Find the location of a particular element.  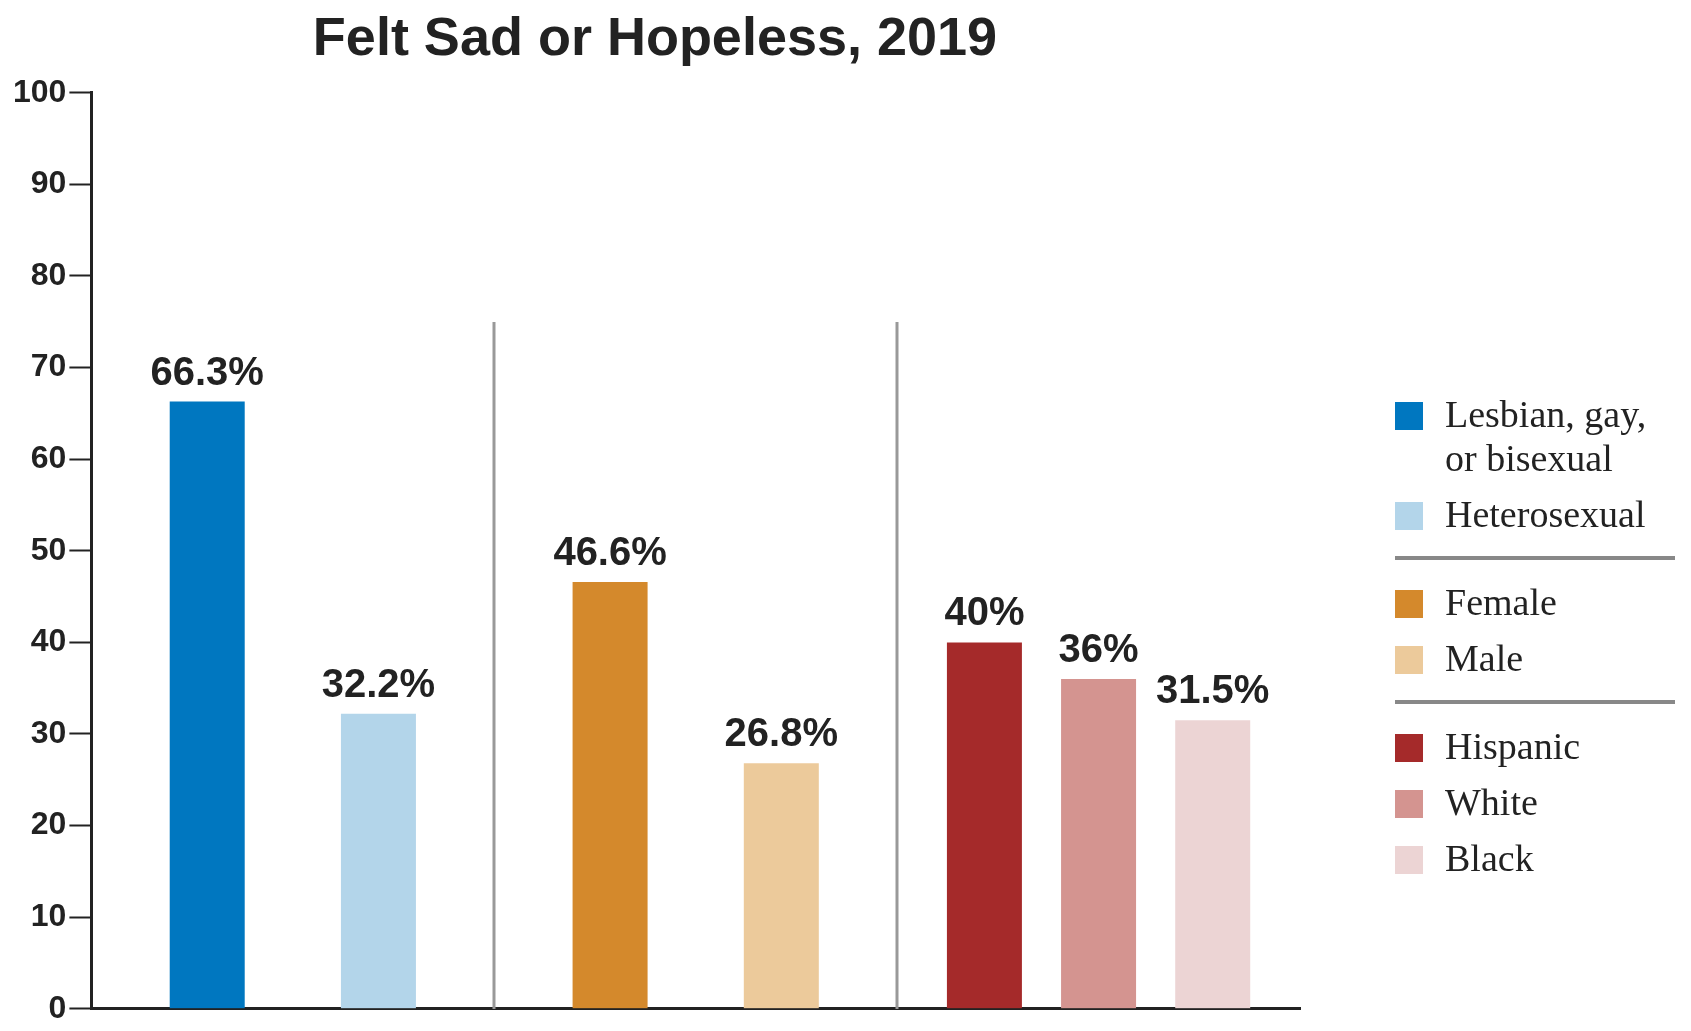

y-tick-label: 70 is located at coordinates (48, 365).